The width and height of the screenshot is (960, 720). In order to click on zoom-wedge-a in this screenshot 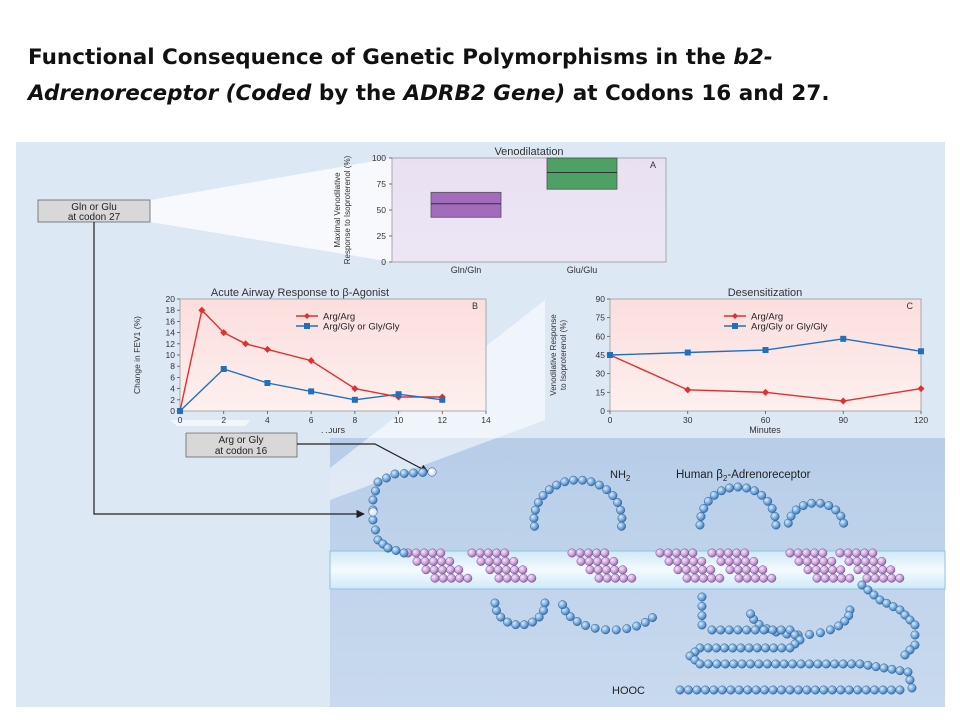, I will do `click(271, 210)`.